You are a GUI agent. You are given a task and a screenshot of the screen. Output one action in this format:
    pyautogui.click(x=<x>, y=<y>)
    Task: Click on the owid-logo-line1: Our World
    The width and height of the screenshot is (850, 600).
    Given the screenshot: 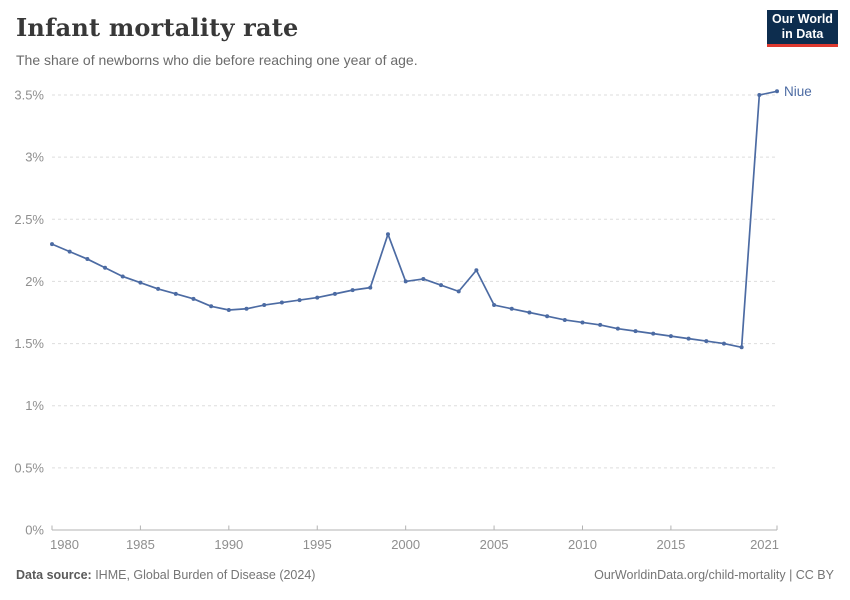 What is the action you would take?
    pyautogui.click(x=802, y=19)
    